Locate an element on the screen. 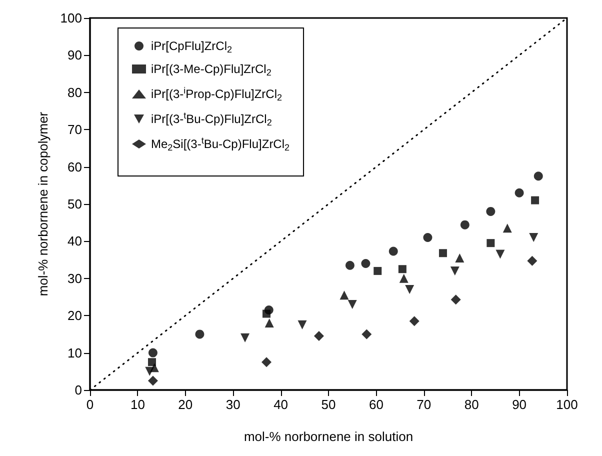 Image resolution: width=602 pixels, height=456 pixels. y-tick-label: 80 is located at coordinates (75, 92).